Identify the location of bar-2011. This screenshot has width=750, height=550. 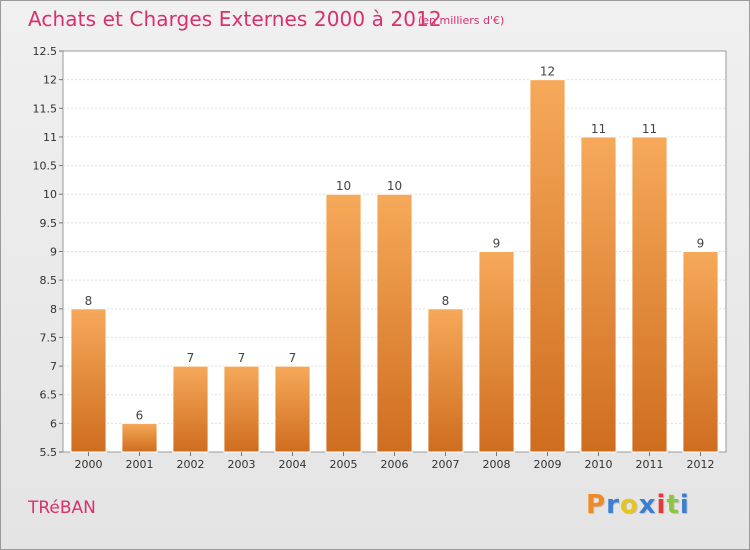
(649, 294).